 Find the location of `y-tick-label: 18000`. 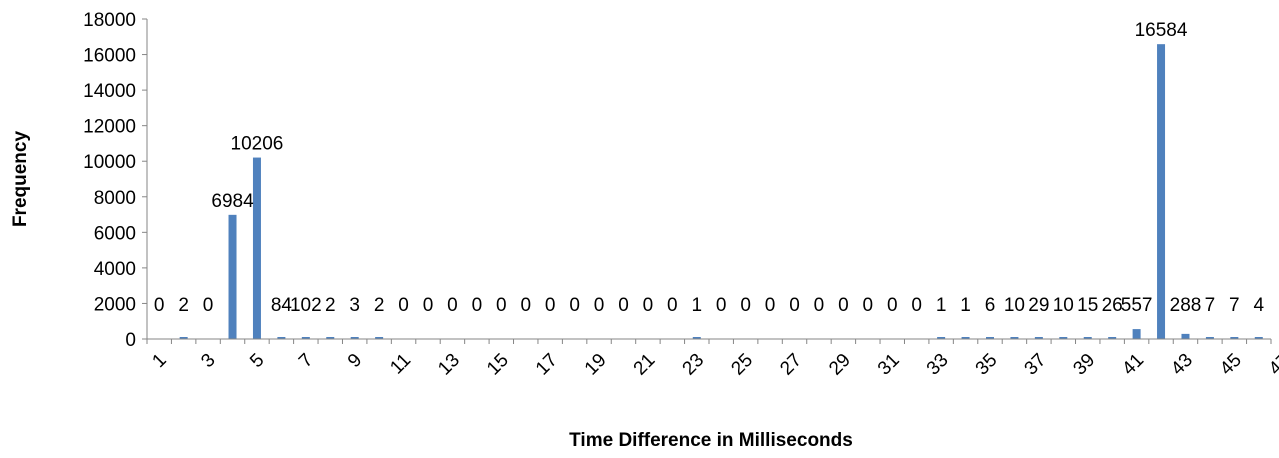

y-tick-label: 18000 is located at coordinates (109, 20).